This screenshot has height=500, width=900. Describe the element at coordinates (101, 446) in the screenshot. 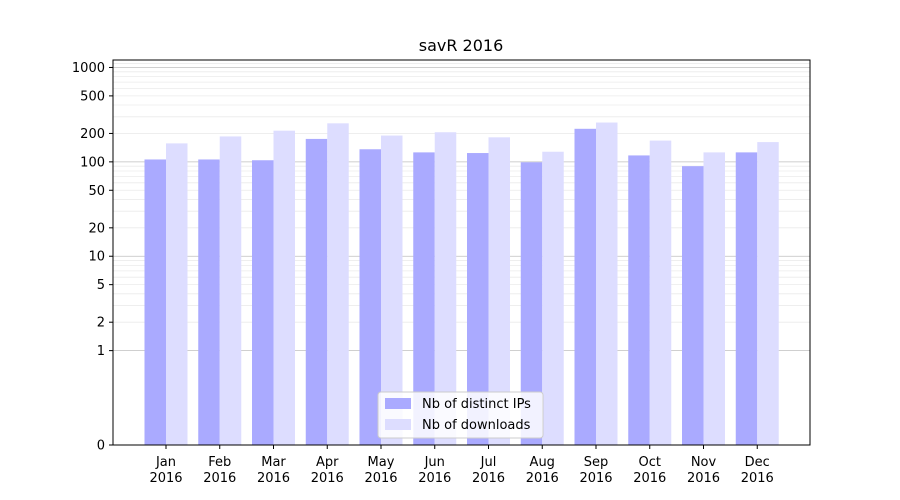

I see `y-tick-label: 0` at that location.